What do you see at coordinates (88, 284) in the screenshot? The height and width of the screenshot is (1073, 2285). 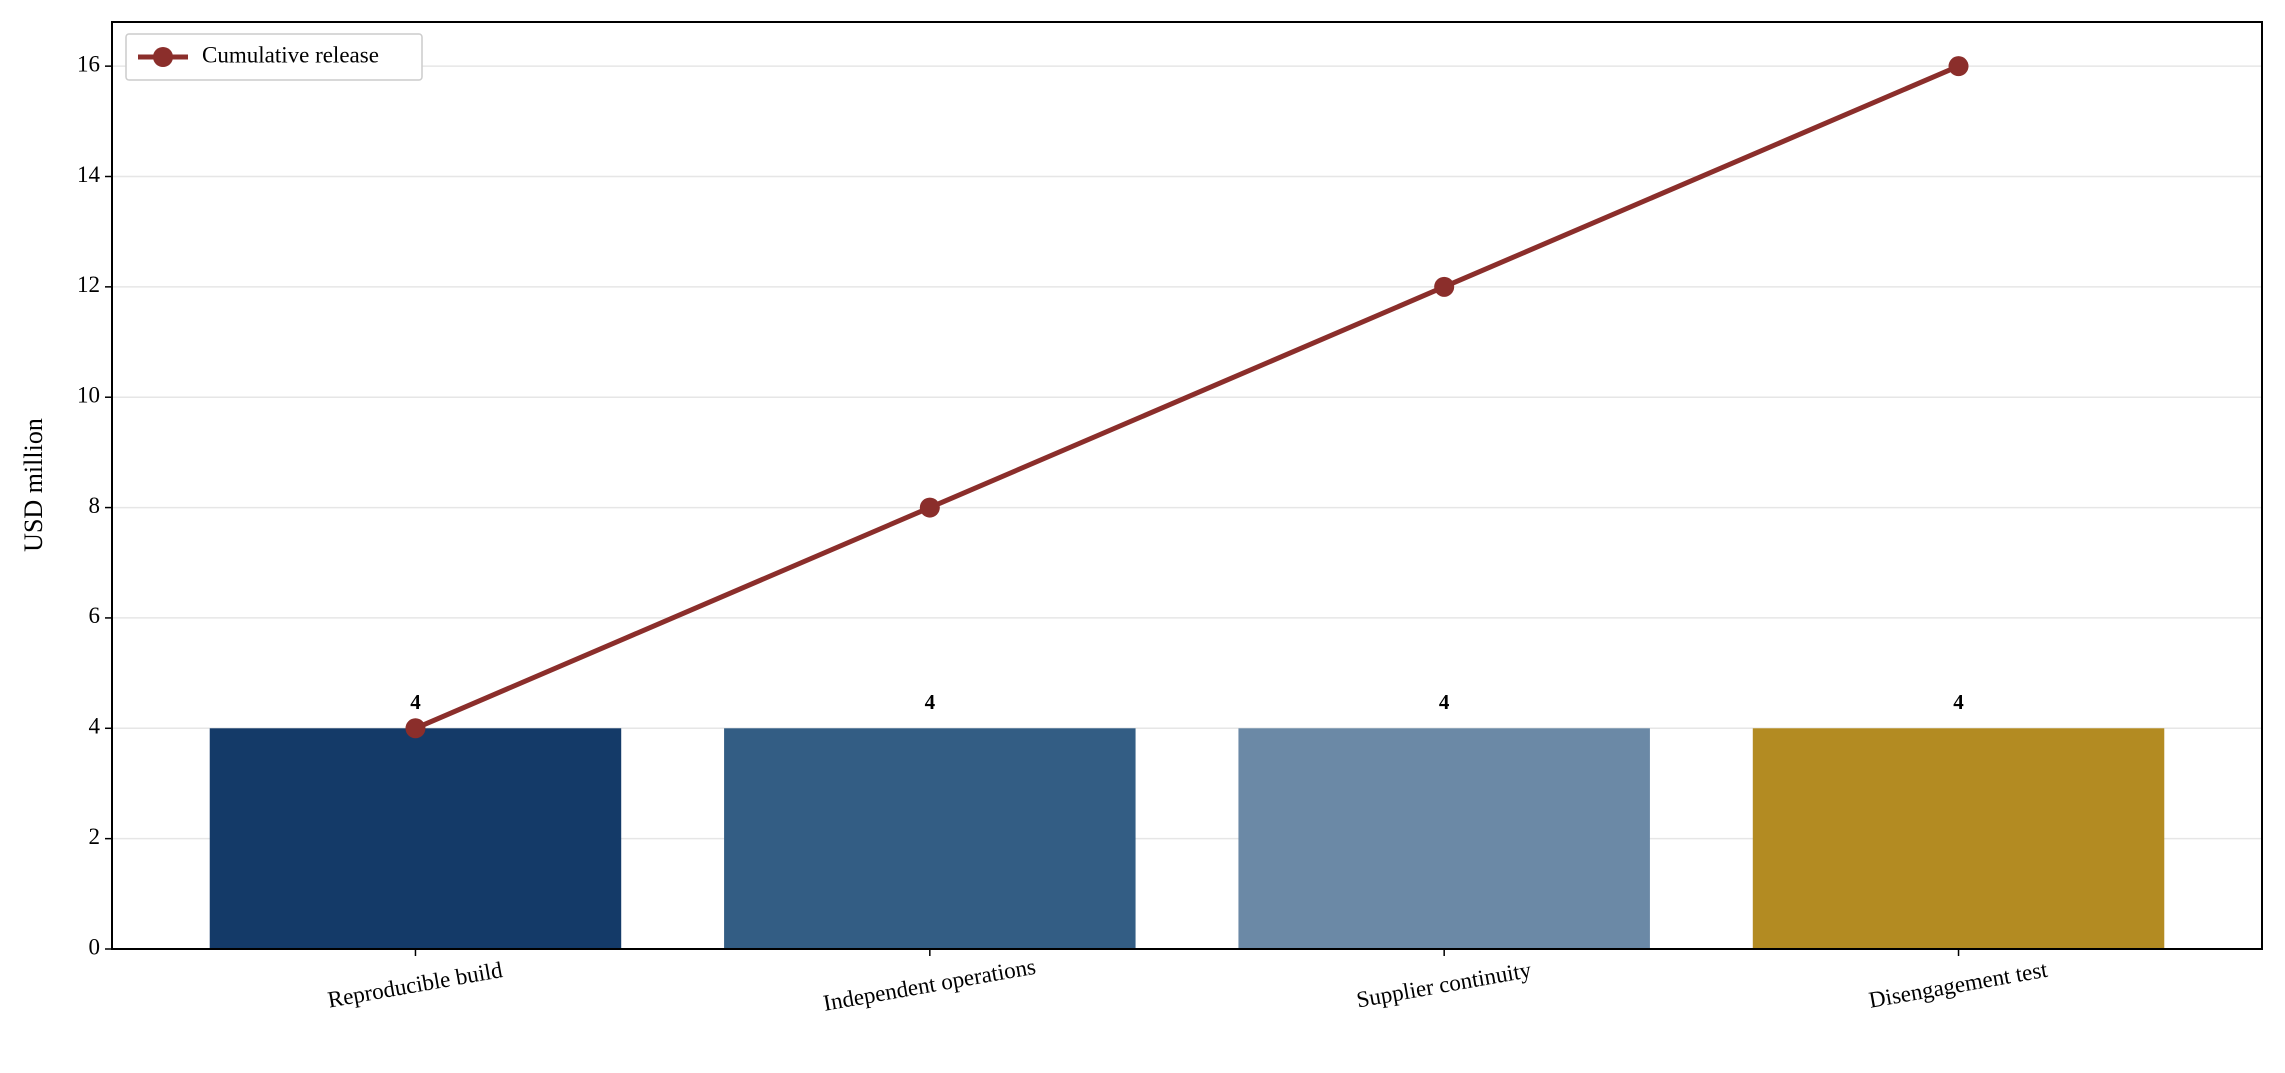 I see `y-tick-label: 12` at bounding box center [88, 284].